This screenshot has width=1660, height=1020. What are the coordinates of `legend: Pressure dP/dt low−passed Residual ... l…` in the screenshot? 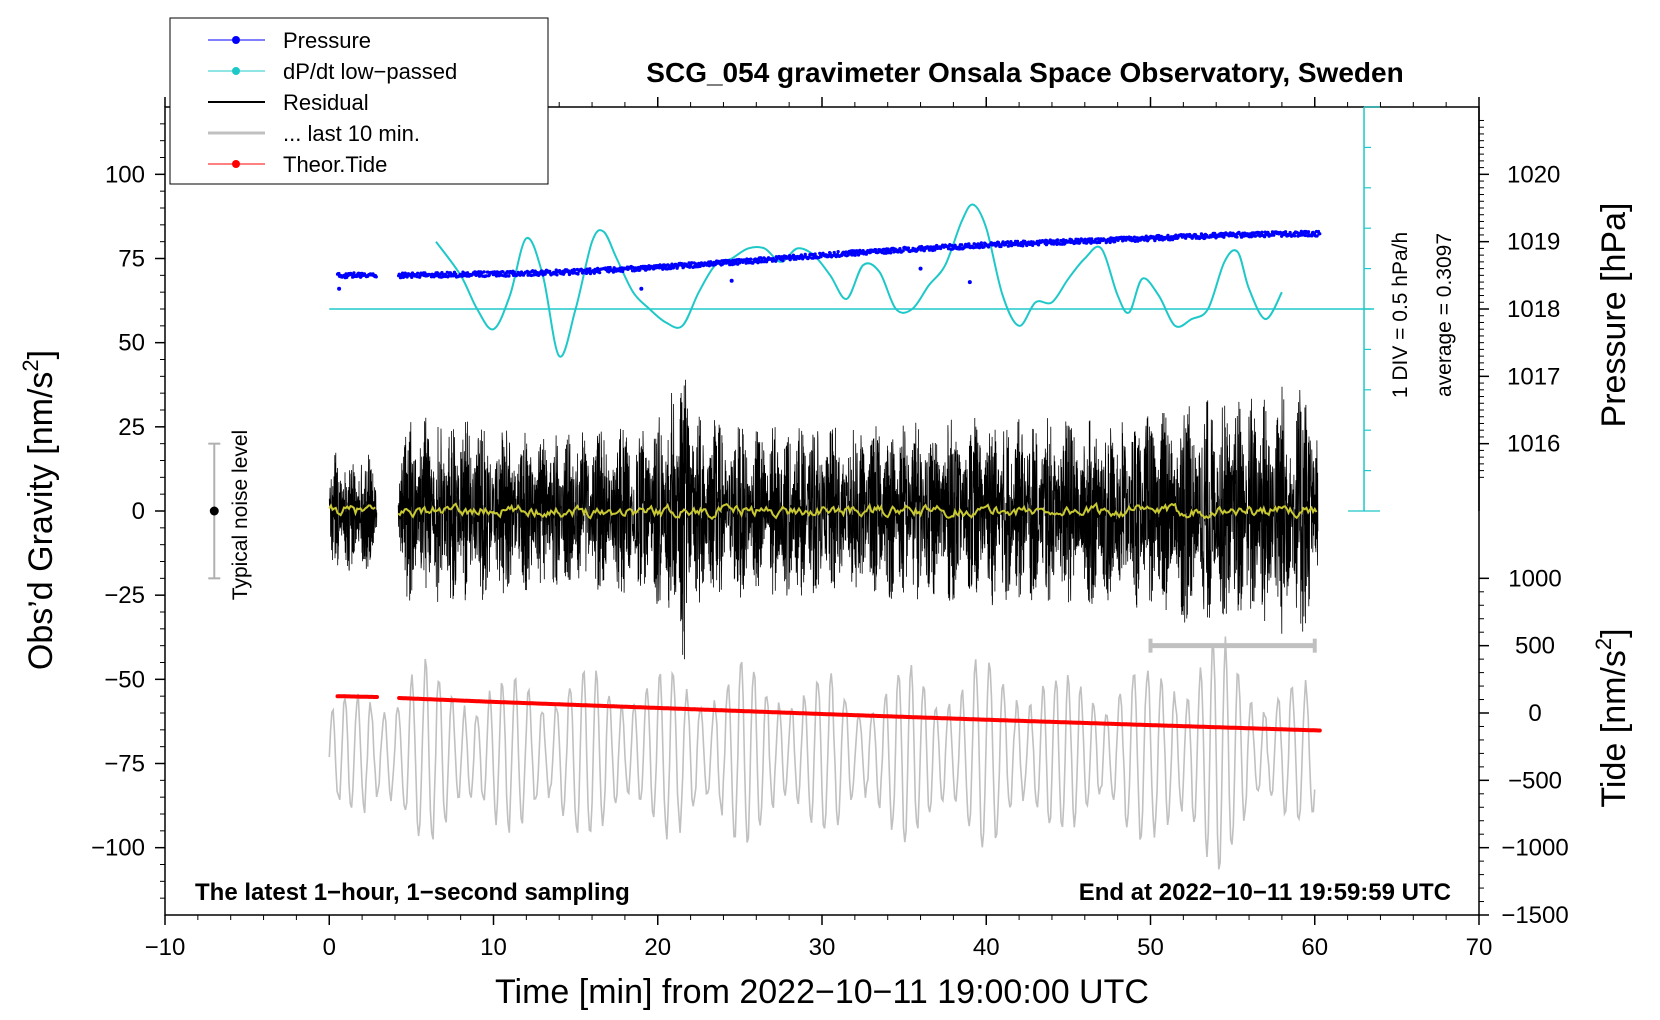 It's located at (359, 101).